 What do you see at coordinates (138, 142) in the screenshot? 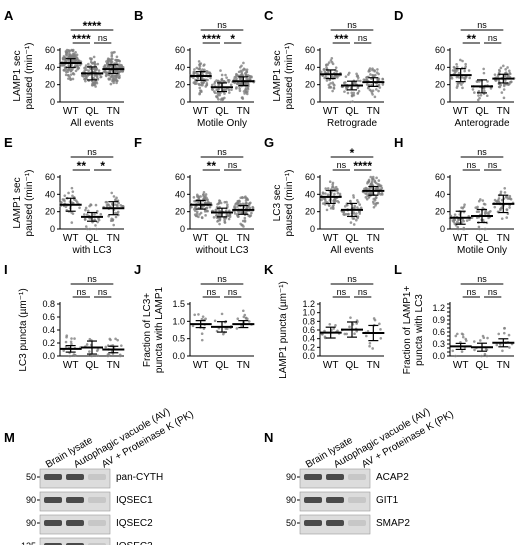
I see `panel-label: F` at bounding box center [138, 142].